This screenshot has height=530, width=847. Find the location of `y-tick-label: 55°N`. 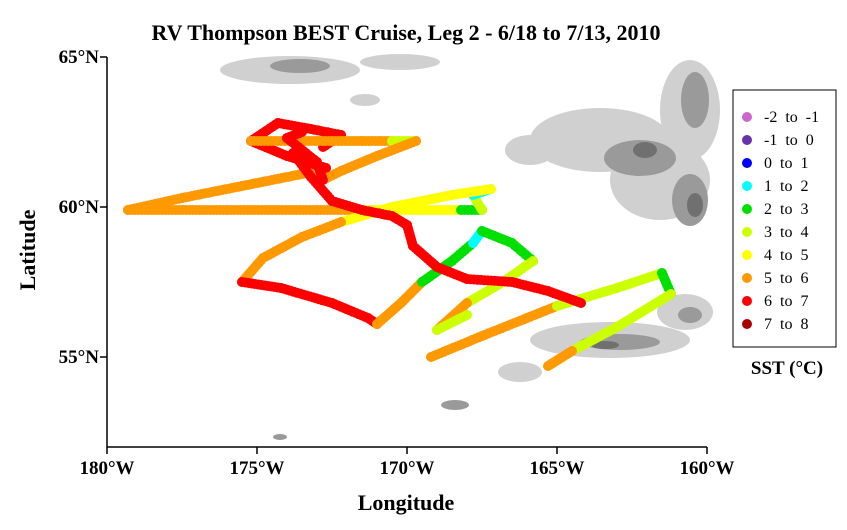

y-tick-label: 55°N is located at coordinates (79, 357).